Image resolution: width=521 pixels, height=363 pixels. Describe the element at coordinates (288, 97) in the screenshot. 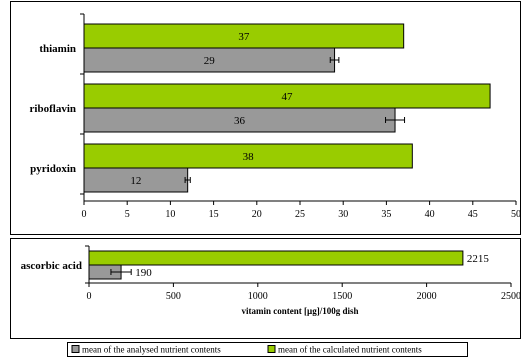

I see `data-label-calculated: 47` at that location.